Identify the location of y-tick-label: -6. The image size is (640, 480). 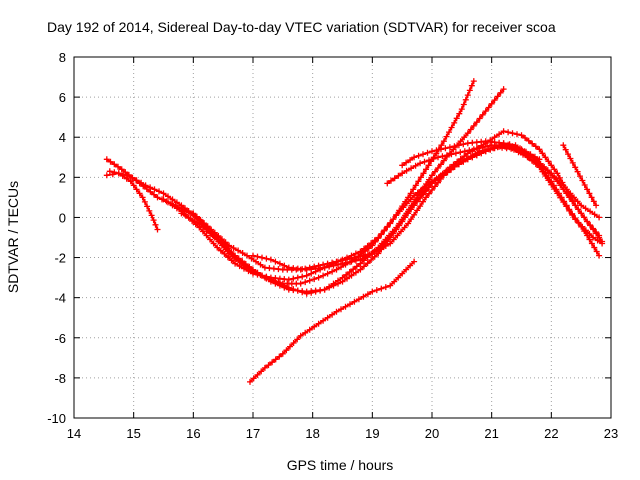
(60, 338).